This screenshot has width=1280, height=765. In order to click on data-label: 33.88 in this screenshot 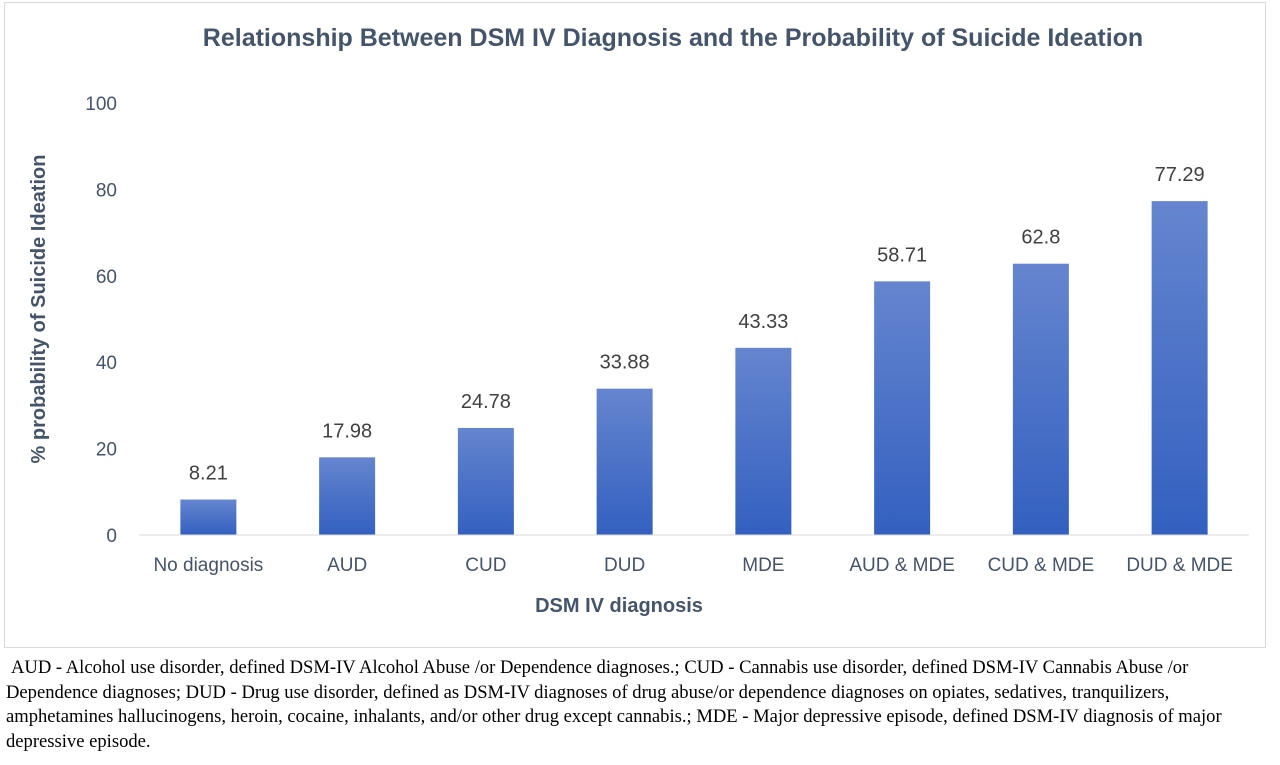, I will do `click(625, 363)`.